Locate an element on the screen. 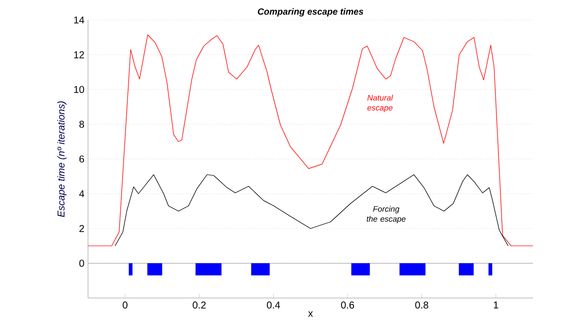 The height and width of the screenshot is (334, 561). y-tick-label: 12 is located at coordinates (79, 54).